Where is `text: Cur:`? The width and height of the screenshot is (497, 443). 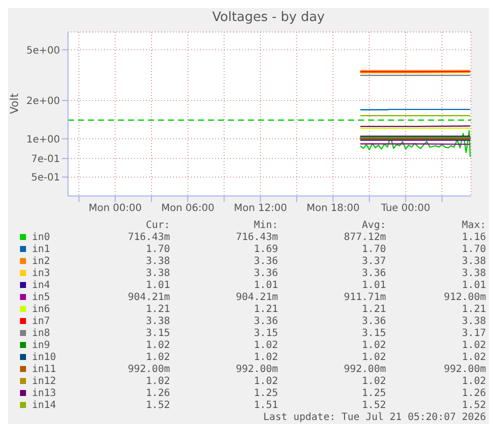
text: Cur: is located at coordinates (157, 226).